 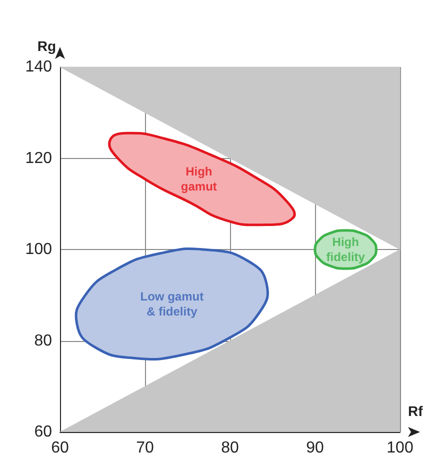 I want to click on y-tick-label: 80, so click(x=43, y=341).